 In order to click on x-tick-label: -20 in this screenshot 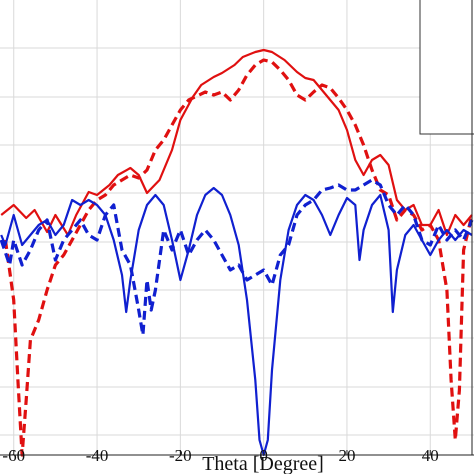, I will do `click(180, 455)`.